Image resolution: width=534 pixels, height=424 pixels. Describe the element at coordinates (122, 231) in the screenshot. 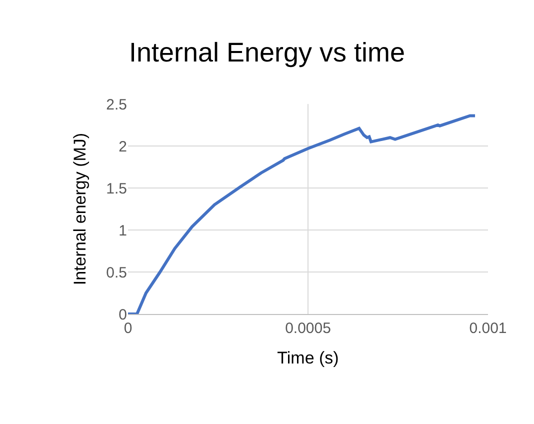

I see `y-tick-label: 1` at that location.